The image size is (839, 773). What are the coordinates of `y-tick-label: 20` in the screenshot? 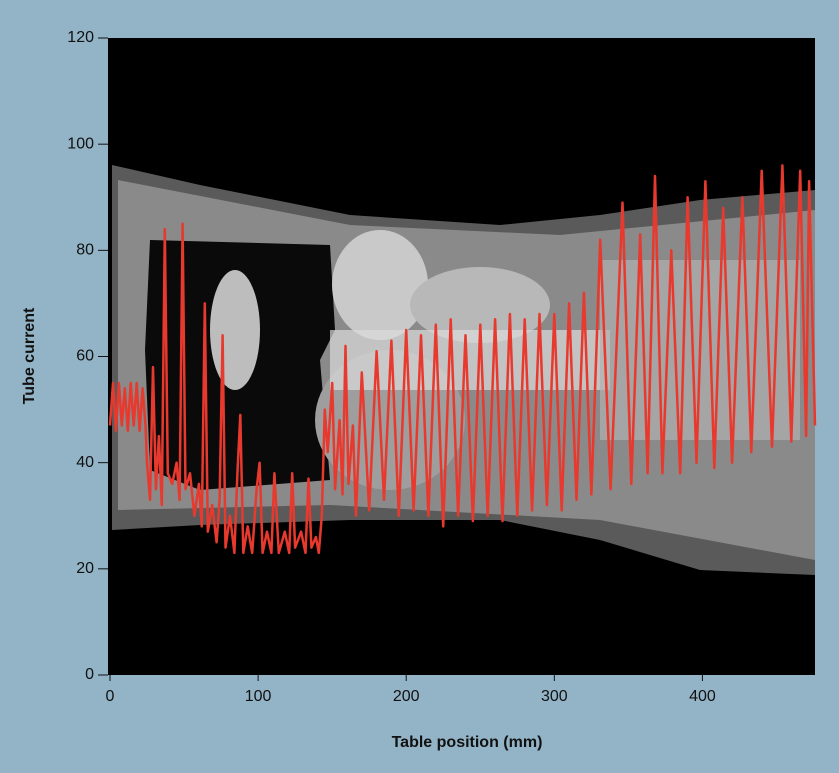 It's located at (85, 568).